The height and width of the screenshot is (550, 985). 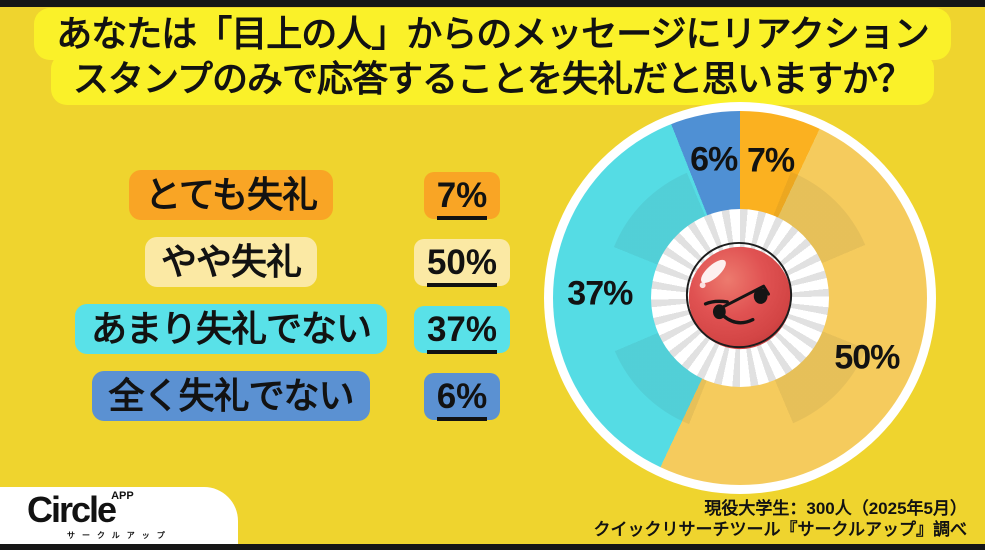 What do you see at coordinates (771, 160) in the screenshot?
I see `pie-slice-label: 7%` at bounding box center [771, 160].